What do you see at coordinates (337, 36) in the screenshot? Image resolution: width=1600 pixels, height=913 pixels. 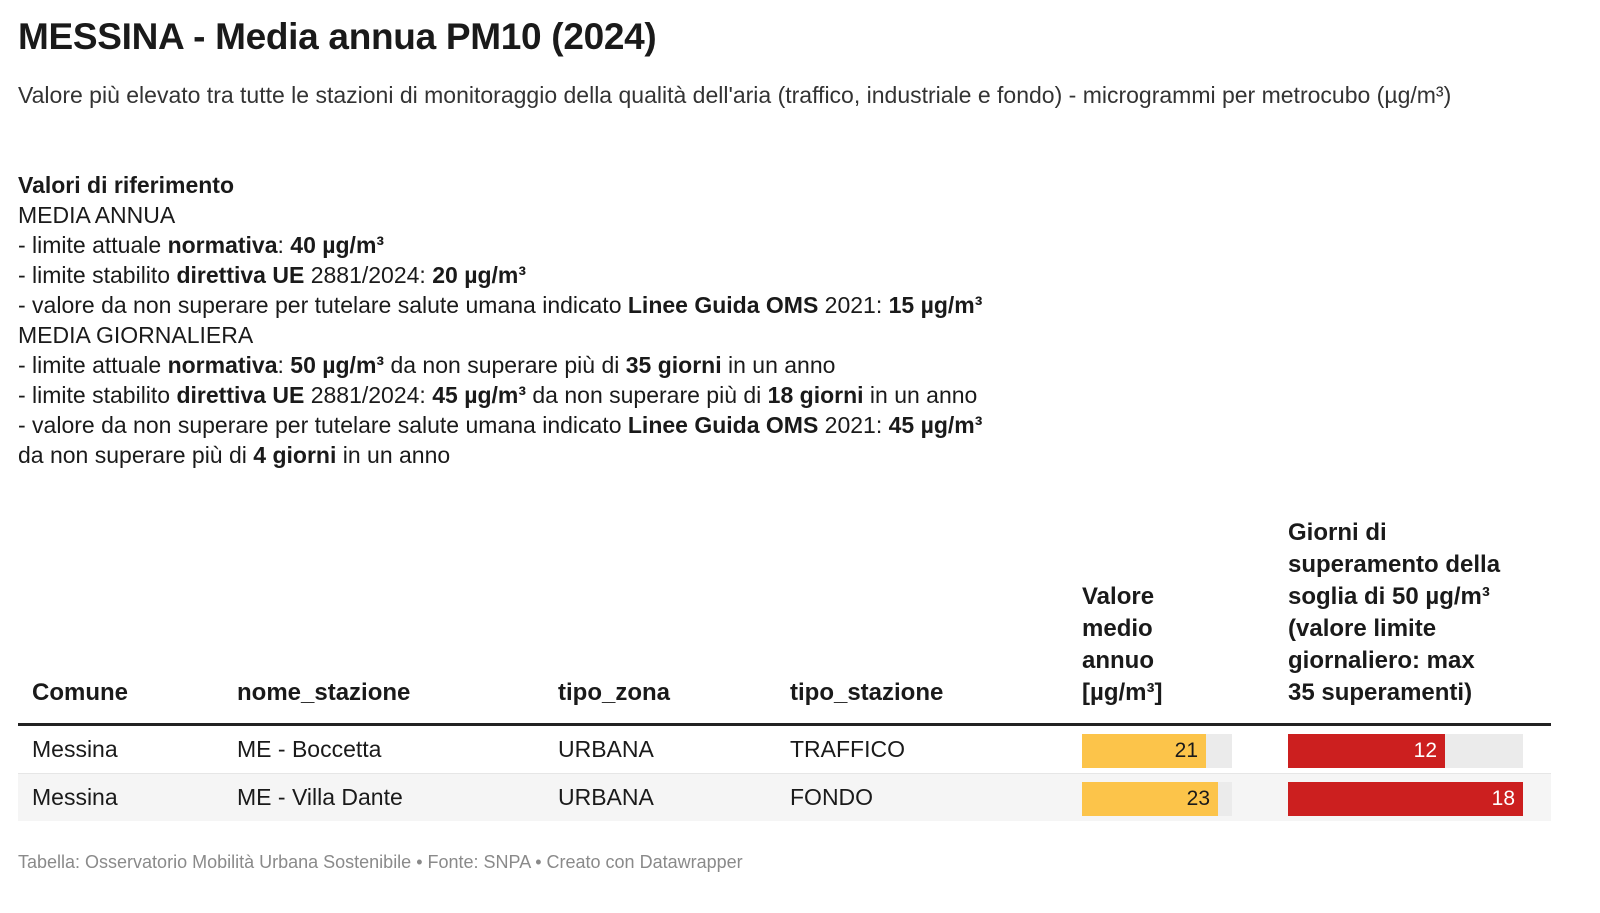 I see `page-title: MESSINA - Media annua PM10 (2024)` at bounding box center [337, 36].